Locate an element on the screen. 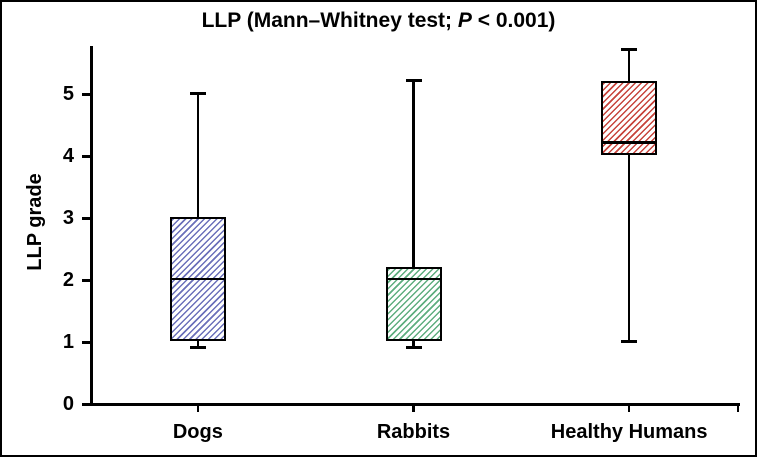 The height and width of the screenshot is (457, 757). iqr-box-dogs is located at coordinates (197, 279).